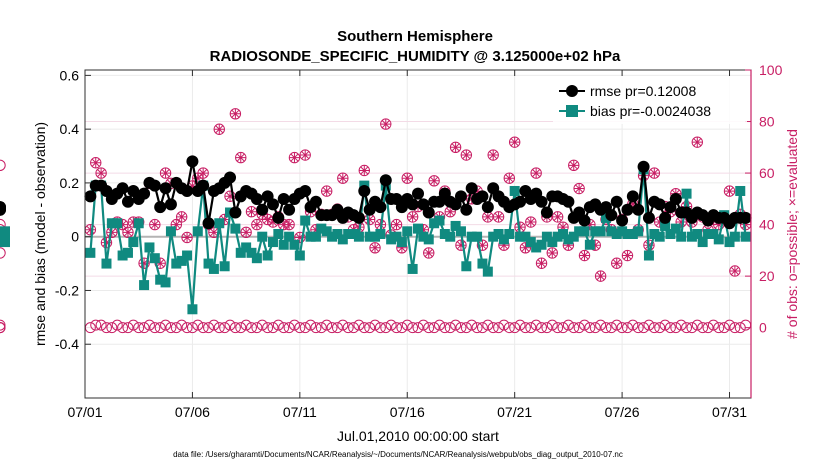 The width and height of the screenshot is (830, 470). Describe the element at coordinates (84, 412) in the screenshot. I see `x-tick-label: 07/01` at that location.